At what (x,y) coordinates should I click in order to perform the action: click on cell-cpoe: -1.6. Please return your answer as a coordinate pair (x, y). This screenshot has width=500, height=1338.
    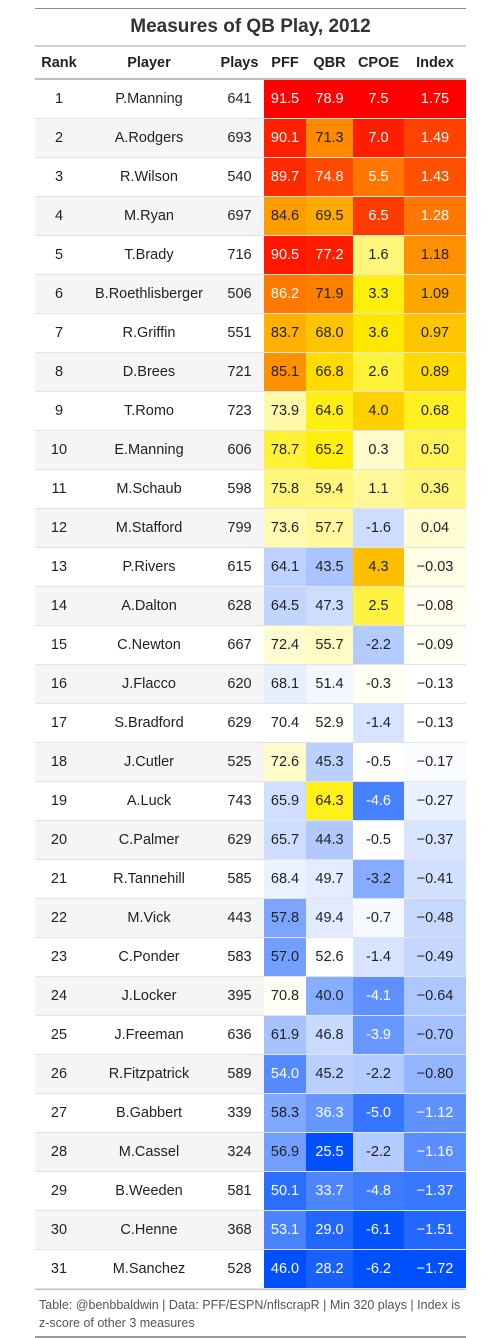
    Looking at the image, I should click on (378, 528).